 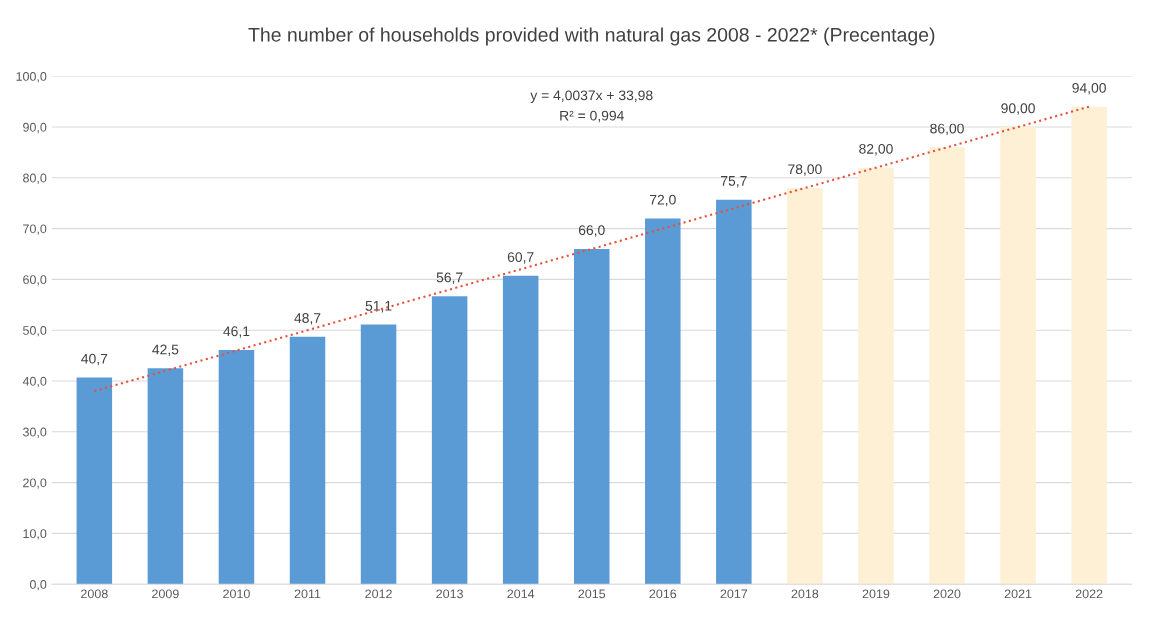 I want to click on x-tick-label: 2012, so click(x=378, y=594).